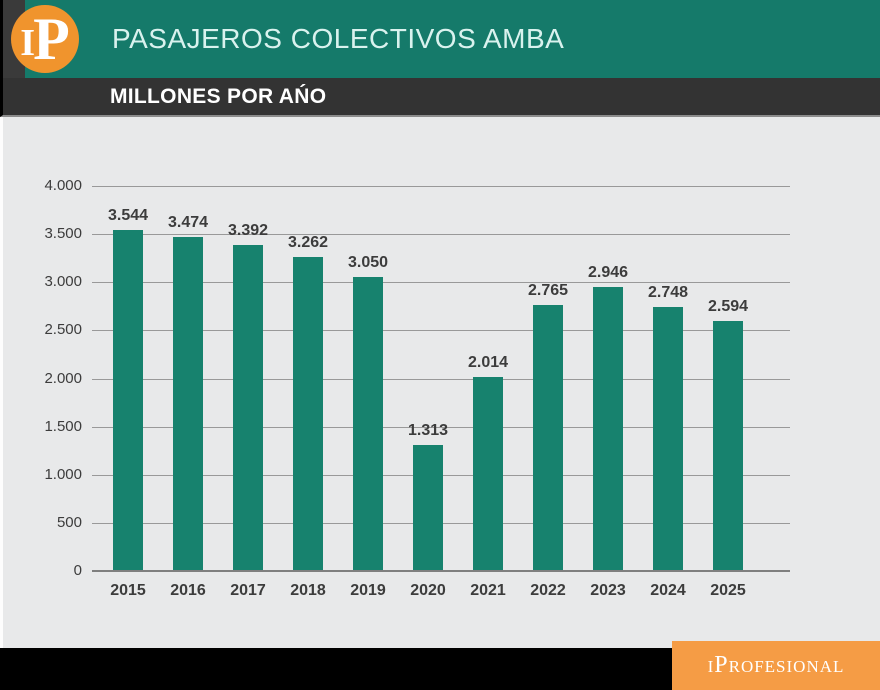 This screenshot has width=880, height=690. I want to click on bar-value-label-2025: 2.594, so click(728, 307).